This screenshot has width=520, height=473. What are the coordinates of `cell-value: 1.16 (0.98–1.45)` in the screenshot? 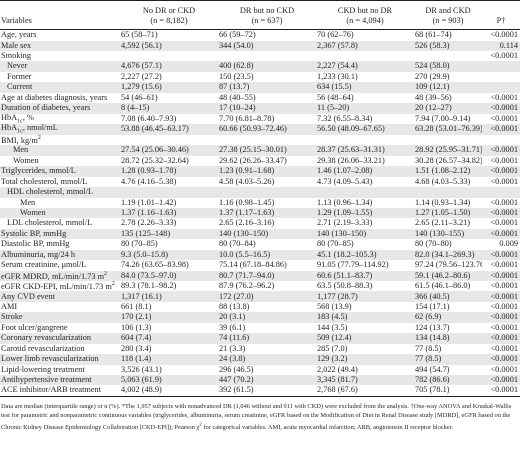 It's located at (247, 202).